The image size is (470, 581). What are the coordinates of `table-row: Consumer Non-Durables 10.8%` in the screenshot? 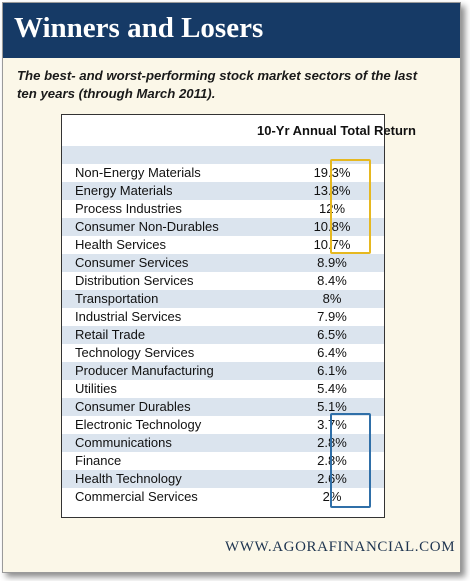 It's located at (223, 227).